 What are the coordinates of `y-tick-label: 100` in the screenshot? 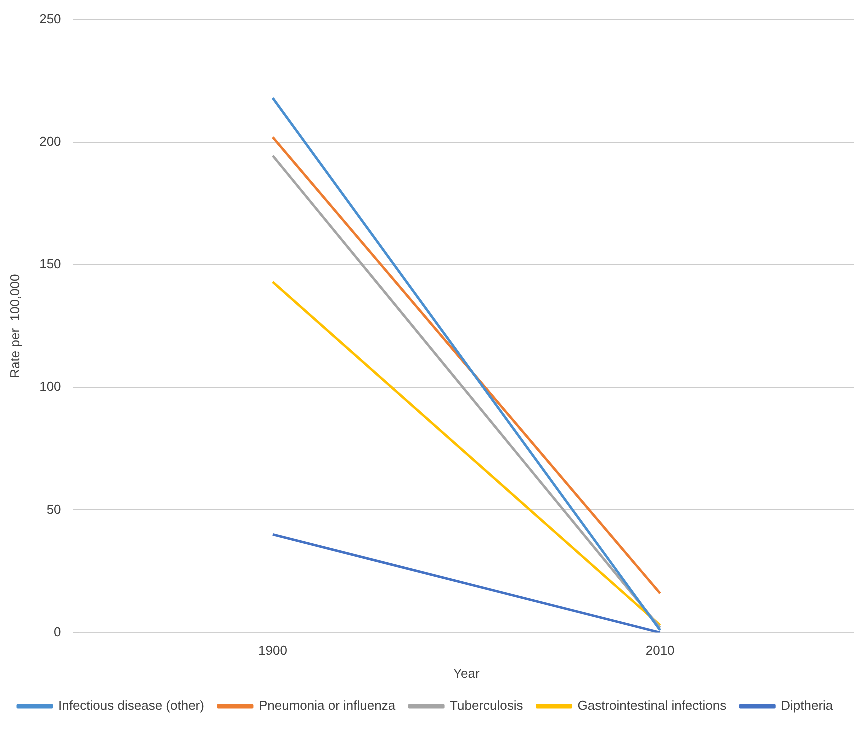 It's located at (51, 386).